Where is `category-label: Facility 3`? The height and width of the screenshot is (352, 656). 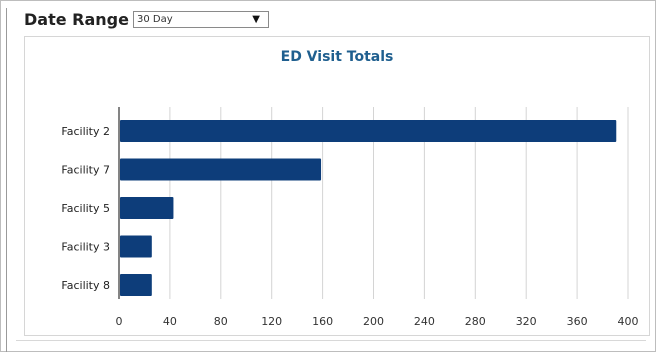 category-label: Facility 3 is located at coordinates (85, 247).